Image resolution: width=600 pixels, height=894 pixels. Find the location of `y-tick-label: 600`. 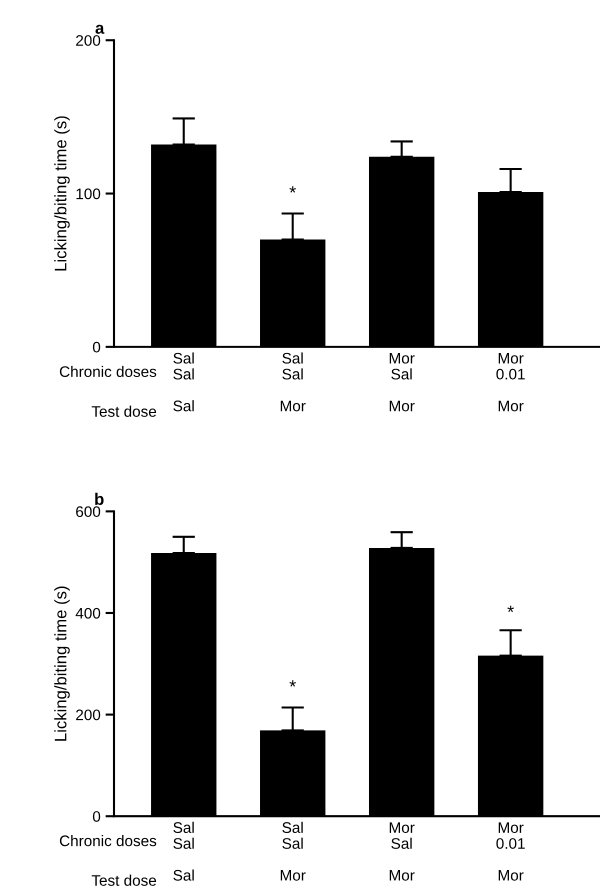

y-tick-label: 600 is located at coordinates (88, 512).